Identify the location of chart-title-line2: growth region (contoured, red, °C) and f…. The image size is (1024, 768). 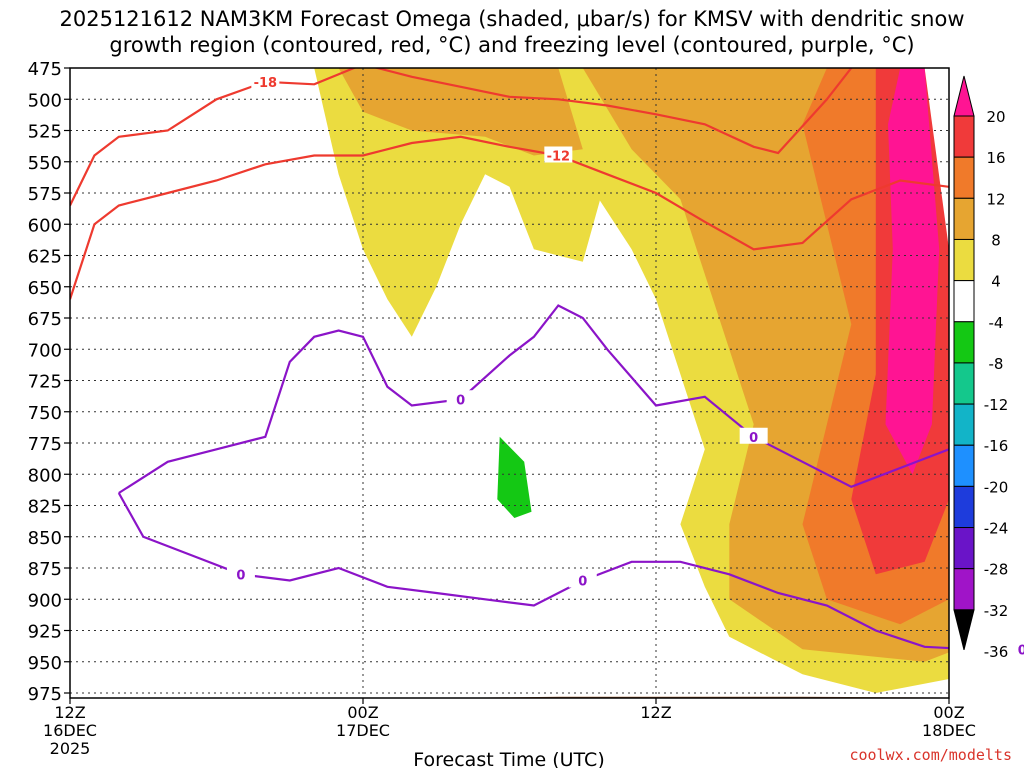
(512, 45).